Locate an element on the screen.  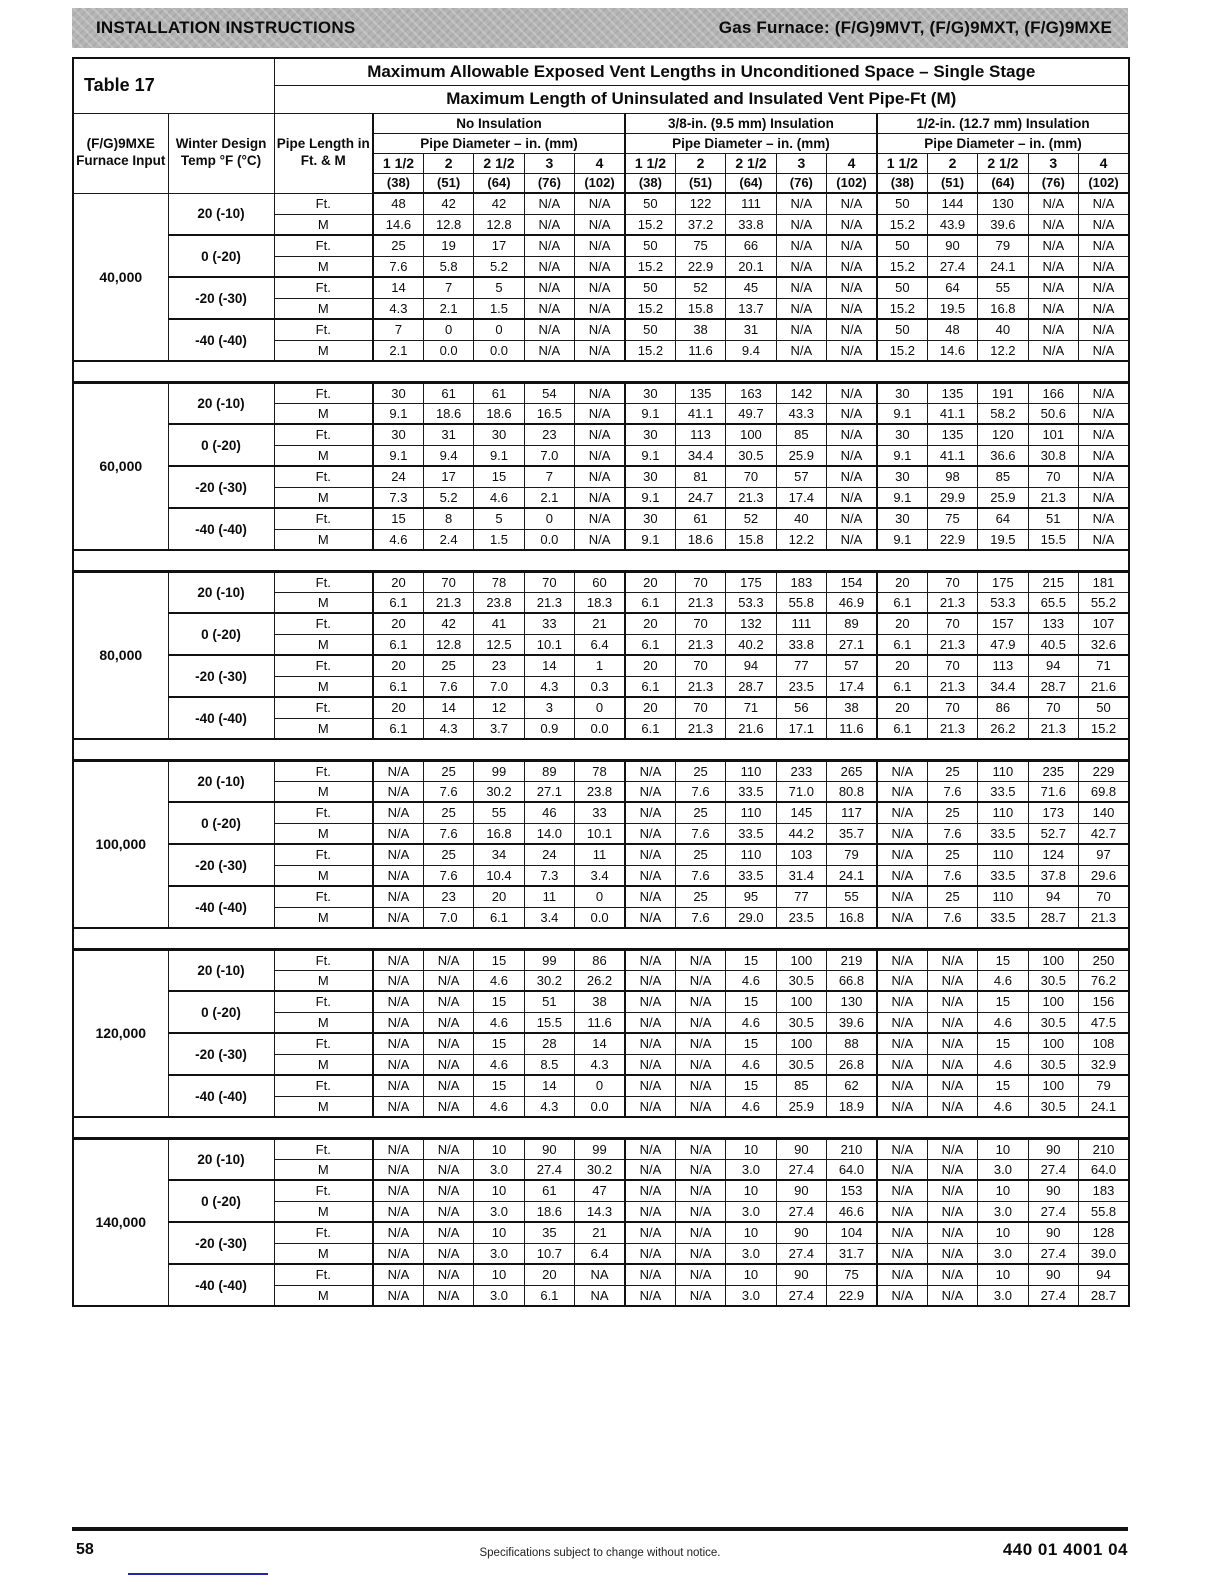
vent-length-value: 57 is located at coordinates (852, 665).